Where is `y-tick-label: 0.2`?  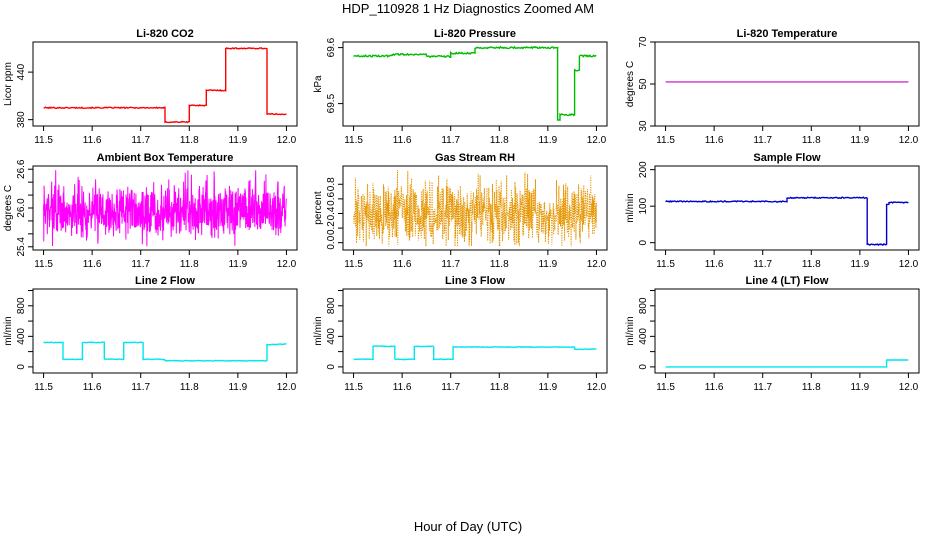
y-tick-label: 0.2 is located at coordinates (331, 228).